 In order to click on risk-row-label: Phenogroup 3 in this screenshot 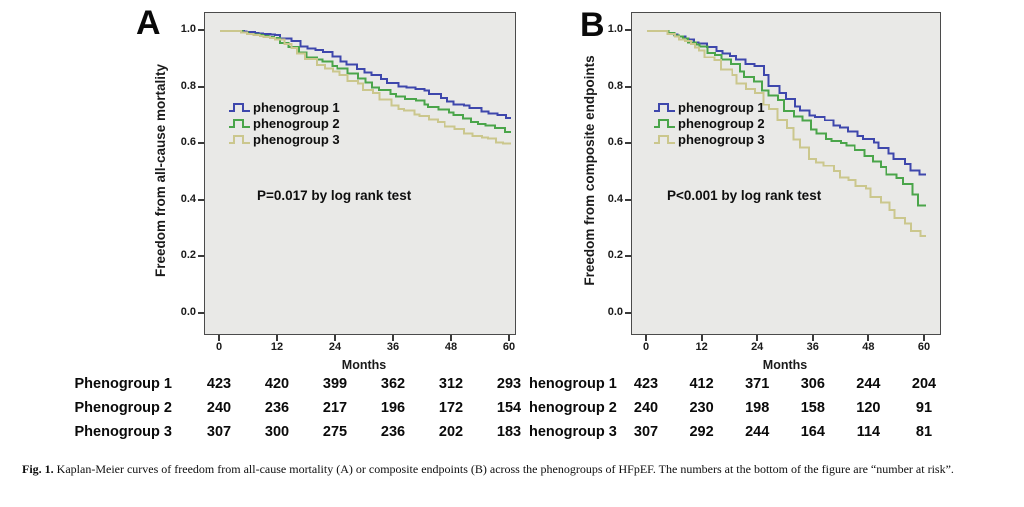, I will do `click(123, 432)`.